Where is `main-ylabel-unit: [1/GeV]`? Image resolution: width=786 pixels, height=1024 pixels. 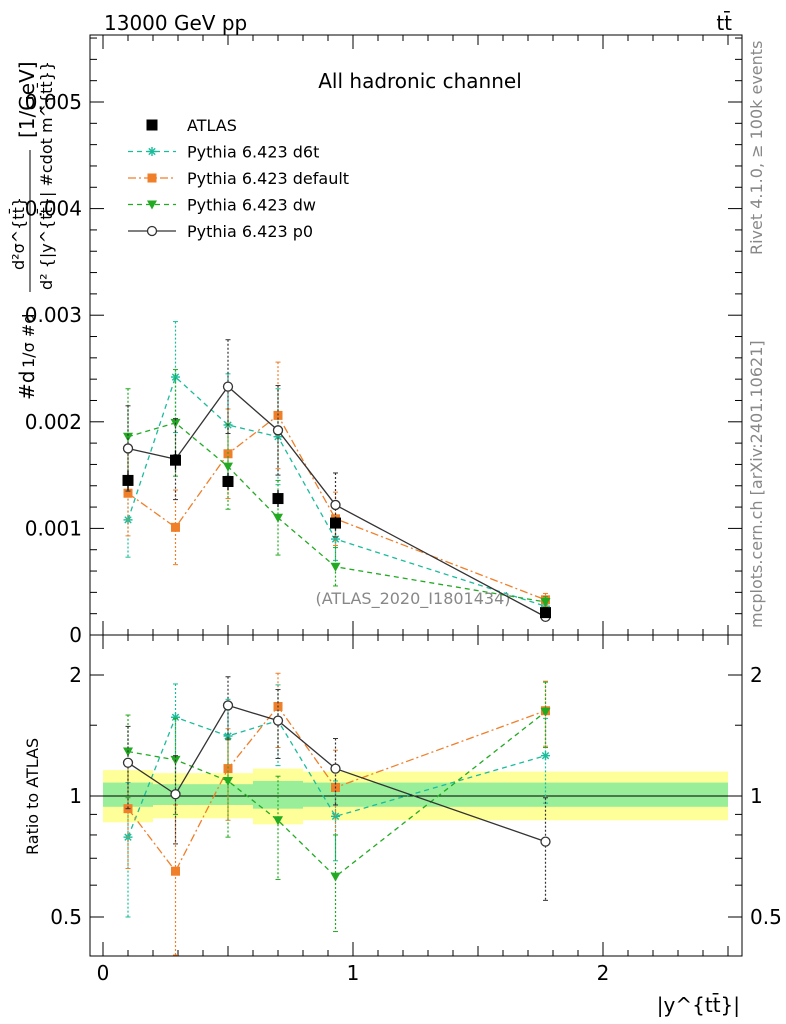 main-ylabel-unit: [1/GeV] is located at coordinates (27, 99).